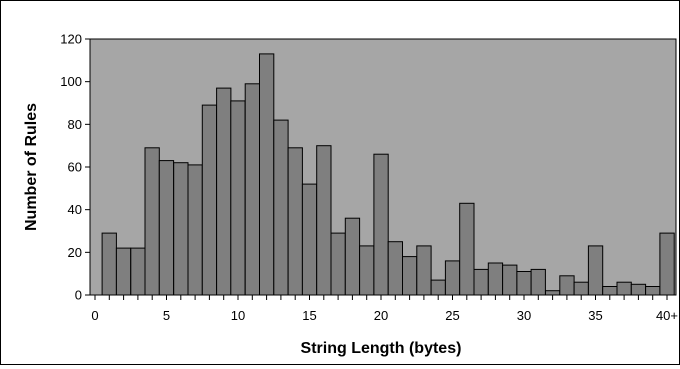  I want to click on y-tick-label: 0, so click(78, 295).